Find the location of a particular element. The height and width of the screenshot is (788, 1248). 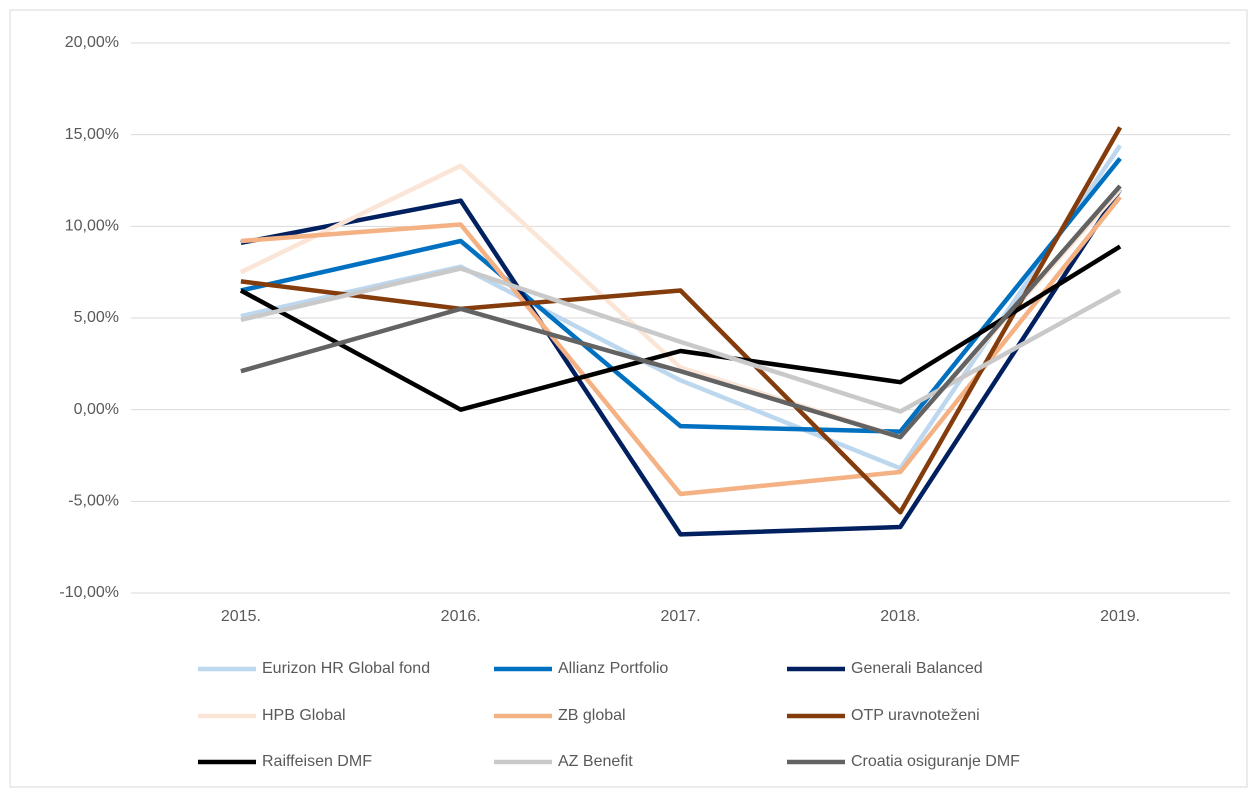

legend-label: ZB global is located at coordinates (592, 715).